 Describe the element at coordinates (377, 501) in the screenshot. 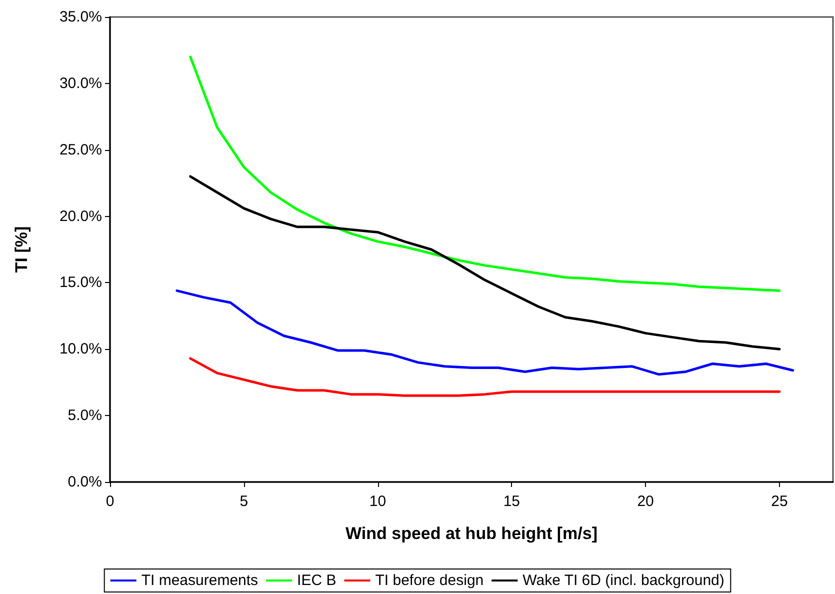

I see `x-tick-label: 10` at that location.